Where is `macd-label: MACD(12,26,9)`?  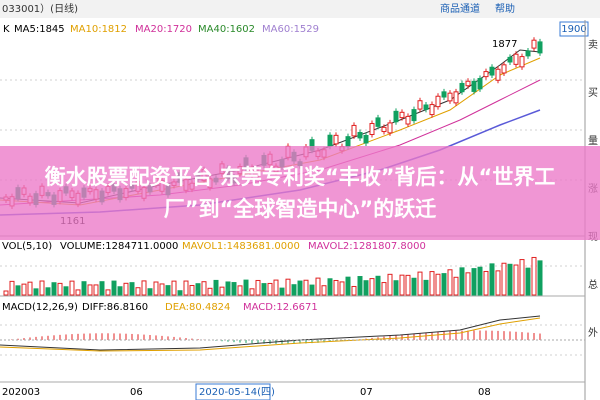 macd-label: MACD(12,26,9) is located at coordinates (40, 307).